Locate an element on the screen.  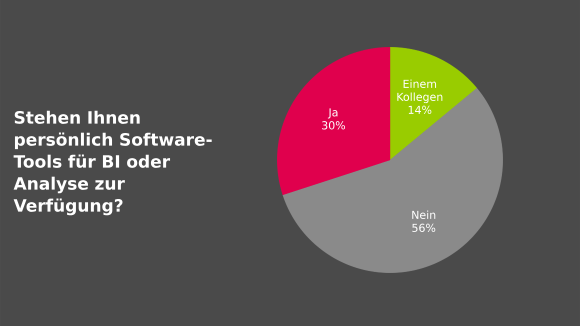
slice-label: Nein is located at coordinates (424, 214).